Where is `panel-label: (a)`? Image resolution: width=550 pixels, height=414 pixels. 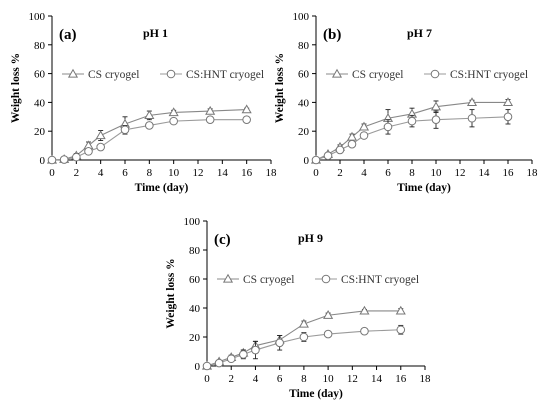 panel-label: (a) is located at coordinates (68, 35).